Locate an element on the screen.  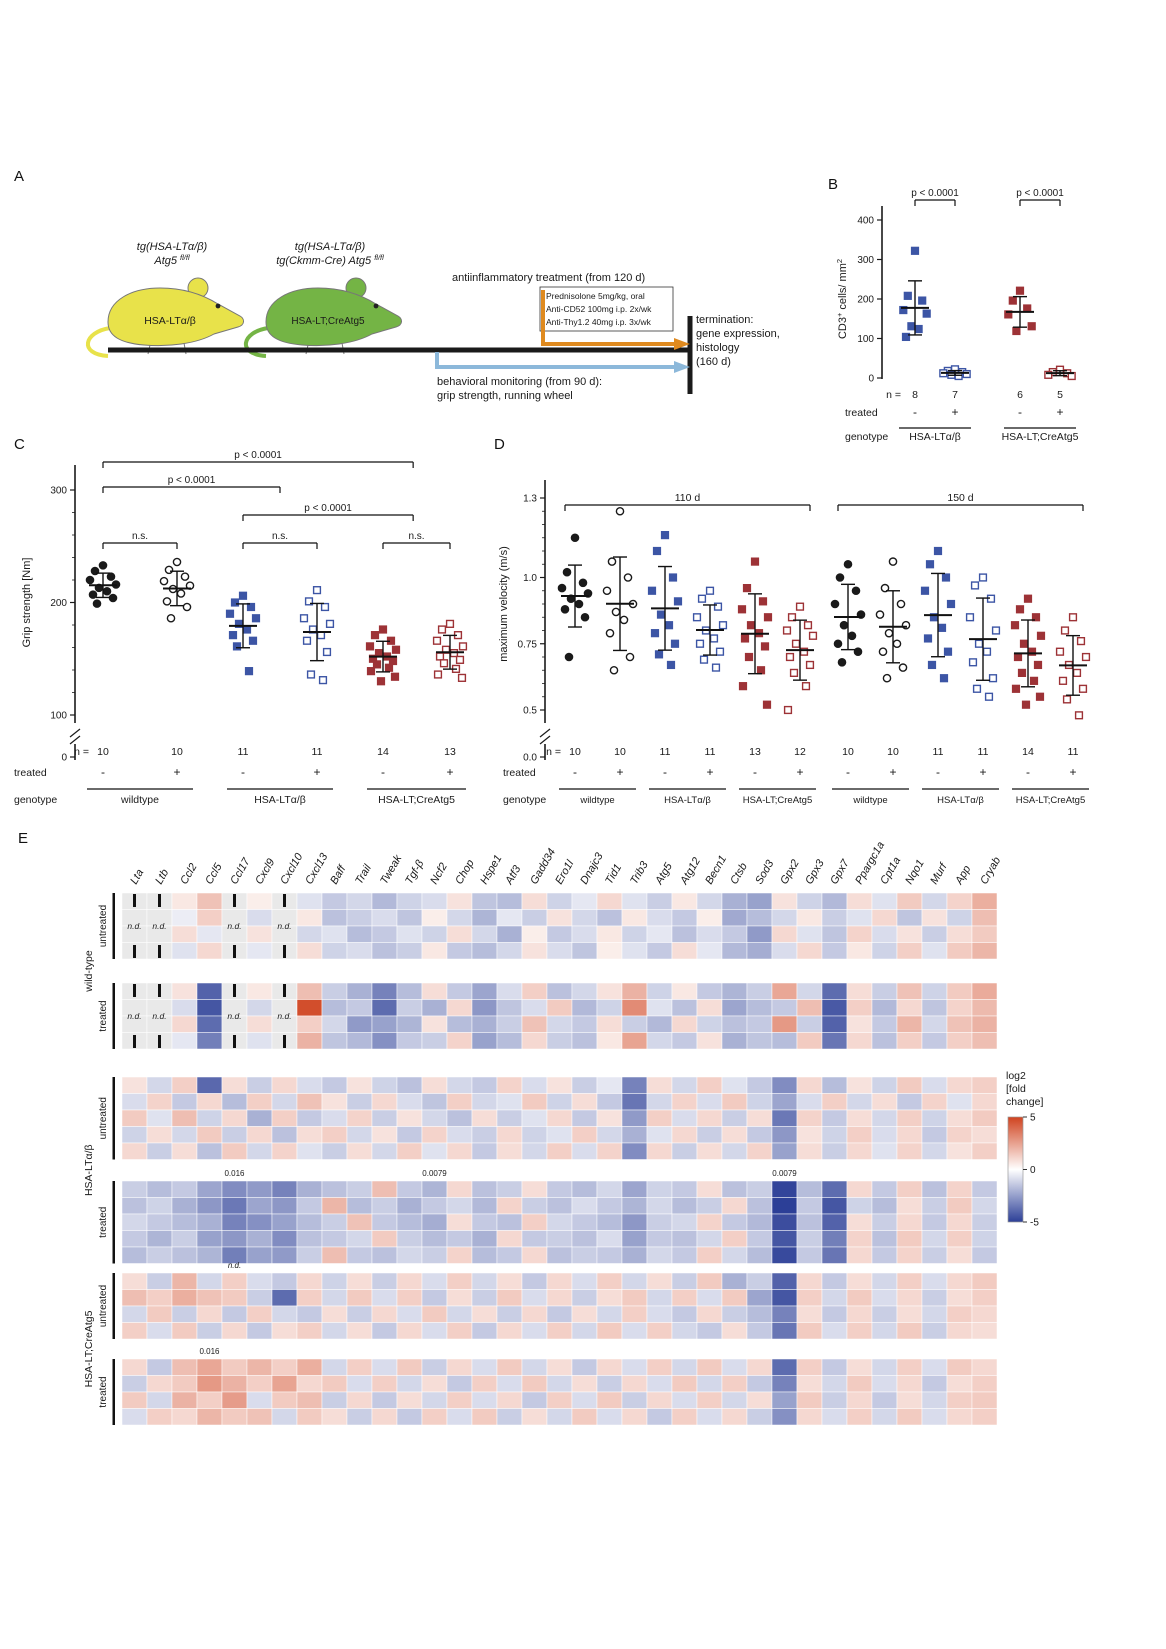
colorbar-tick-label: 0 is located at coordinates (1033, 1170).